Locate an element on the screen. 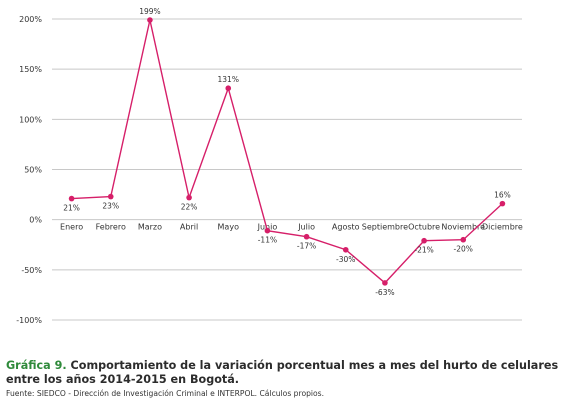 Image resolution: width=580 pixels, height=402 pixels. data-label: -11% is located at coordinates (267, 240).